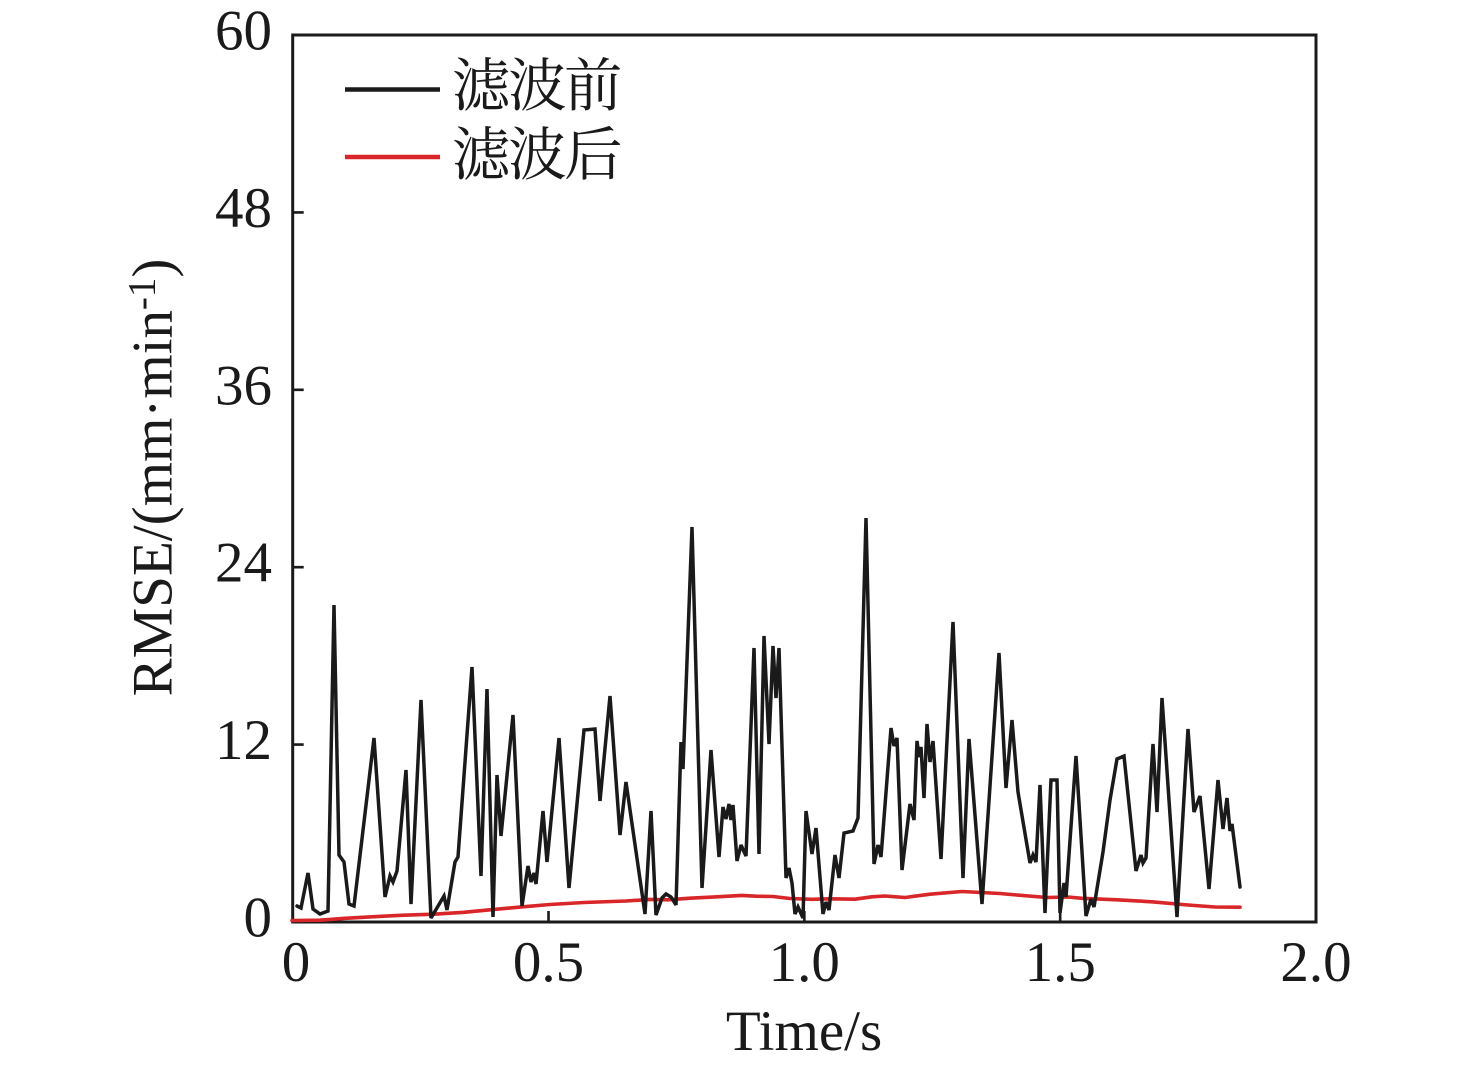 The image size is (1476, 1078). Describe the element at coordinates (1315, 962) in the screenshot. I see `svg-text: 2.0` at that location.